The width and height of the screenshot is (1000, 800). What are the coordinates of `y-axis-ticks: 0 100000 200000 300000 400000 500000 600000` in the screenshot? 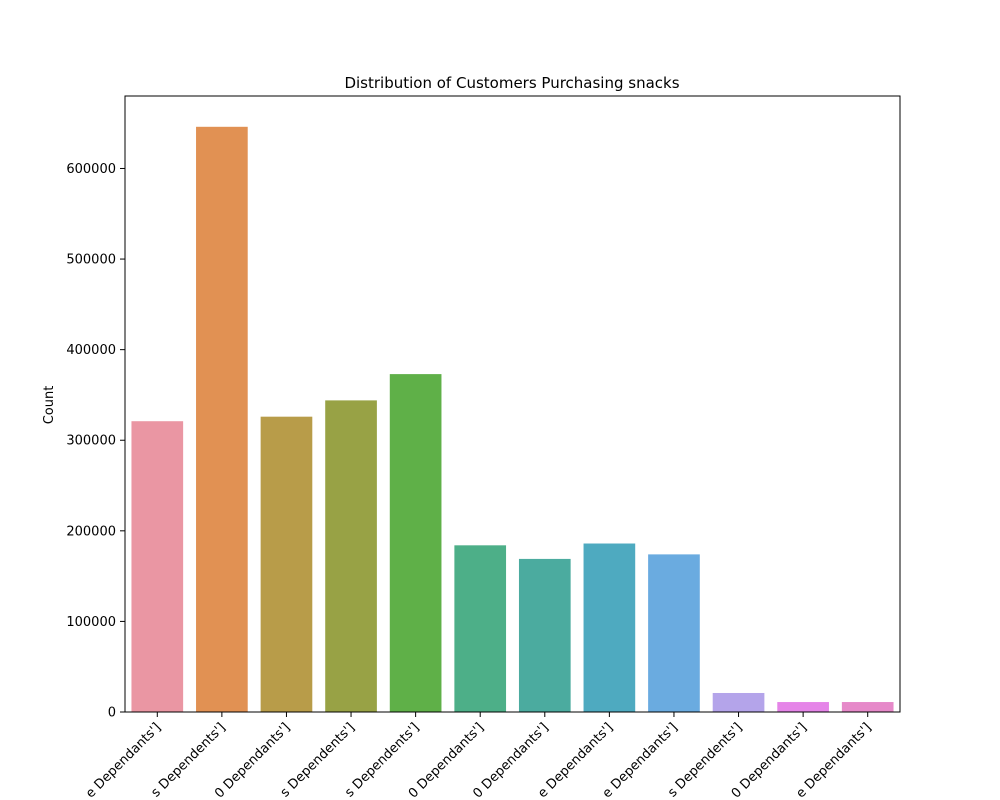 It's located at (95, 441).